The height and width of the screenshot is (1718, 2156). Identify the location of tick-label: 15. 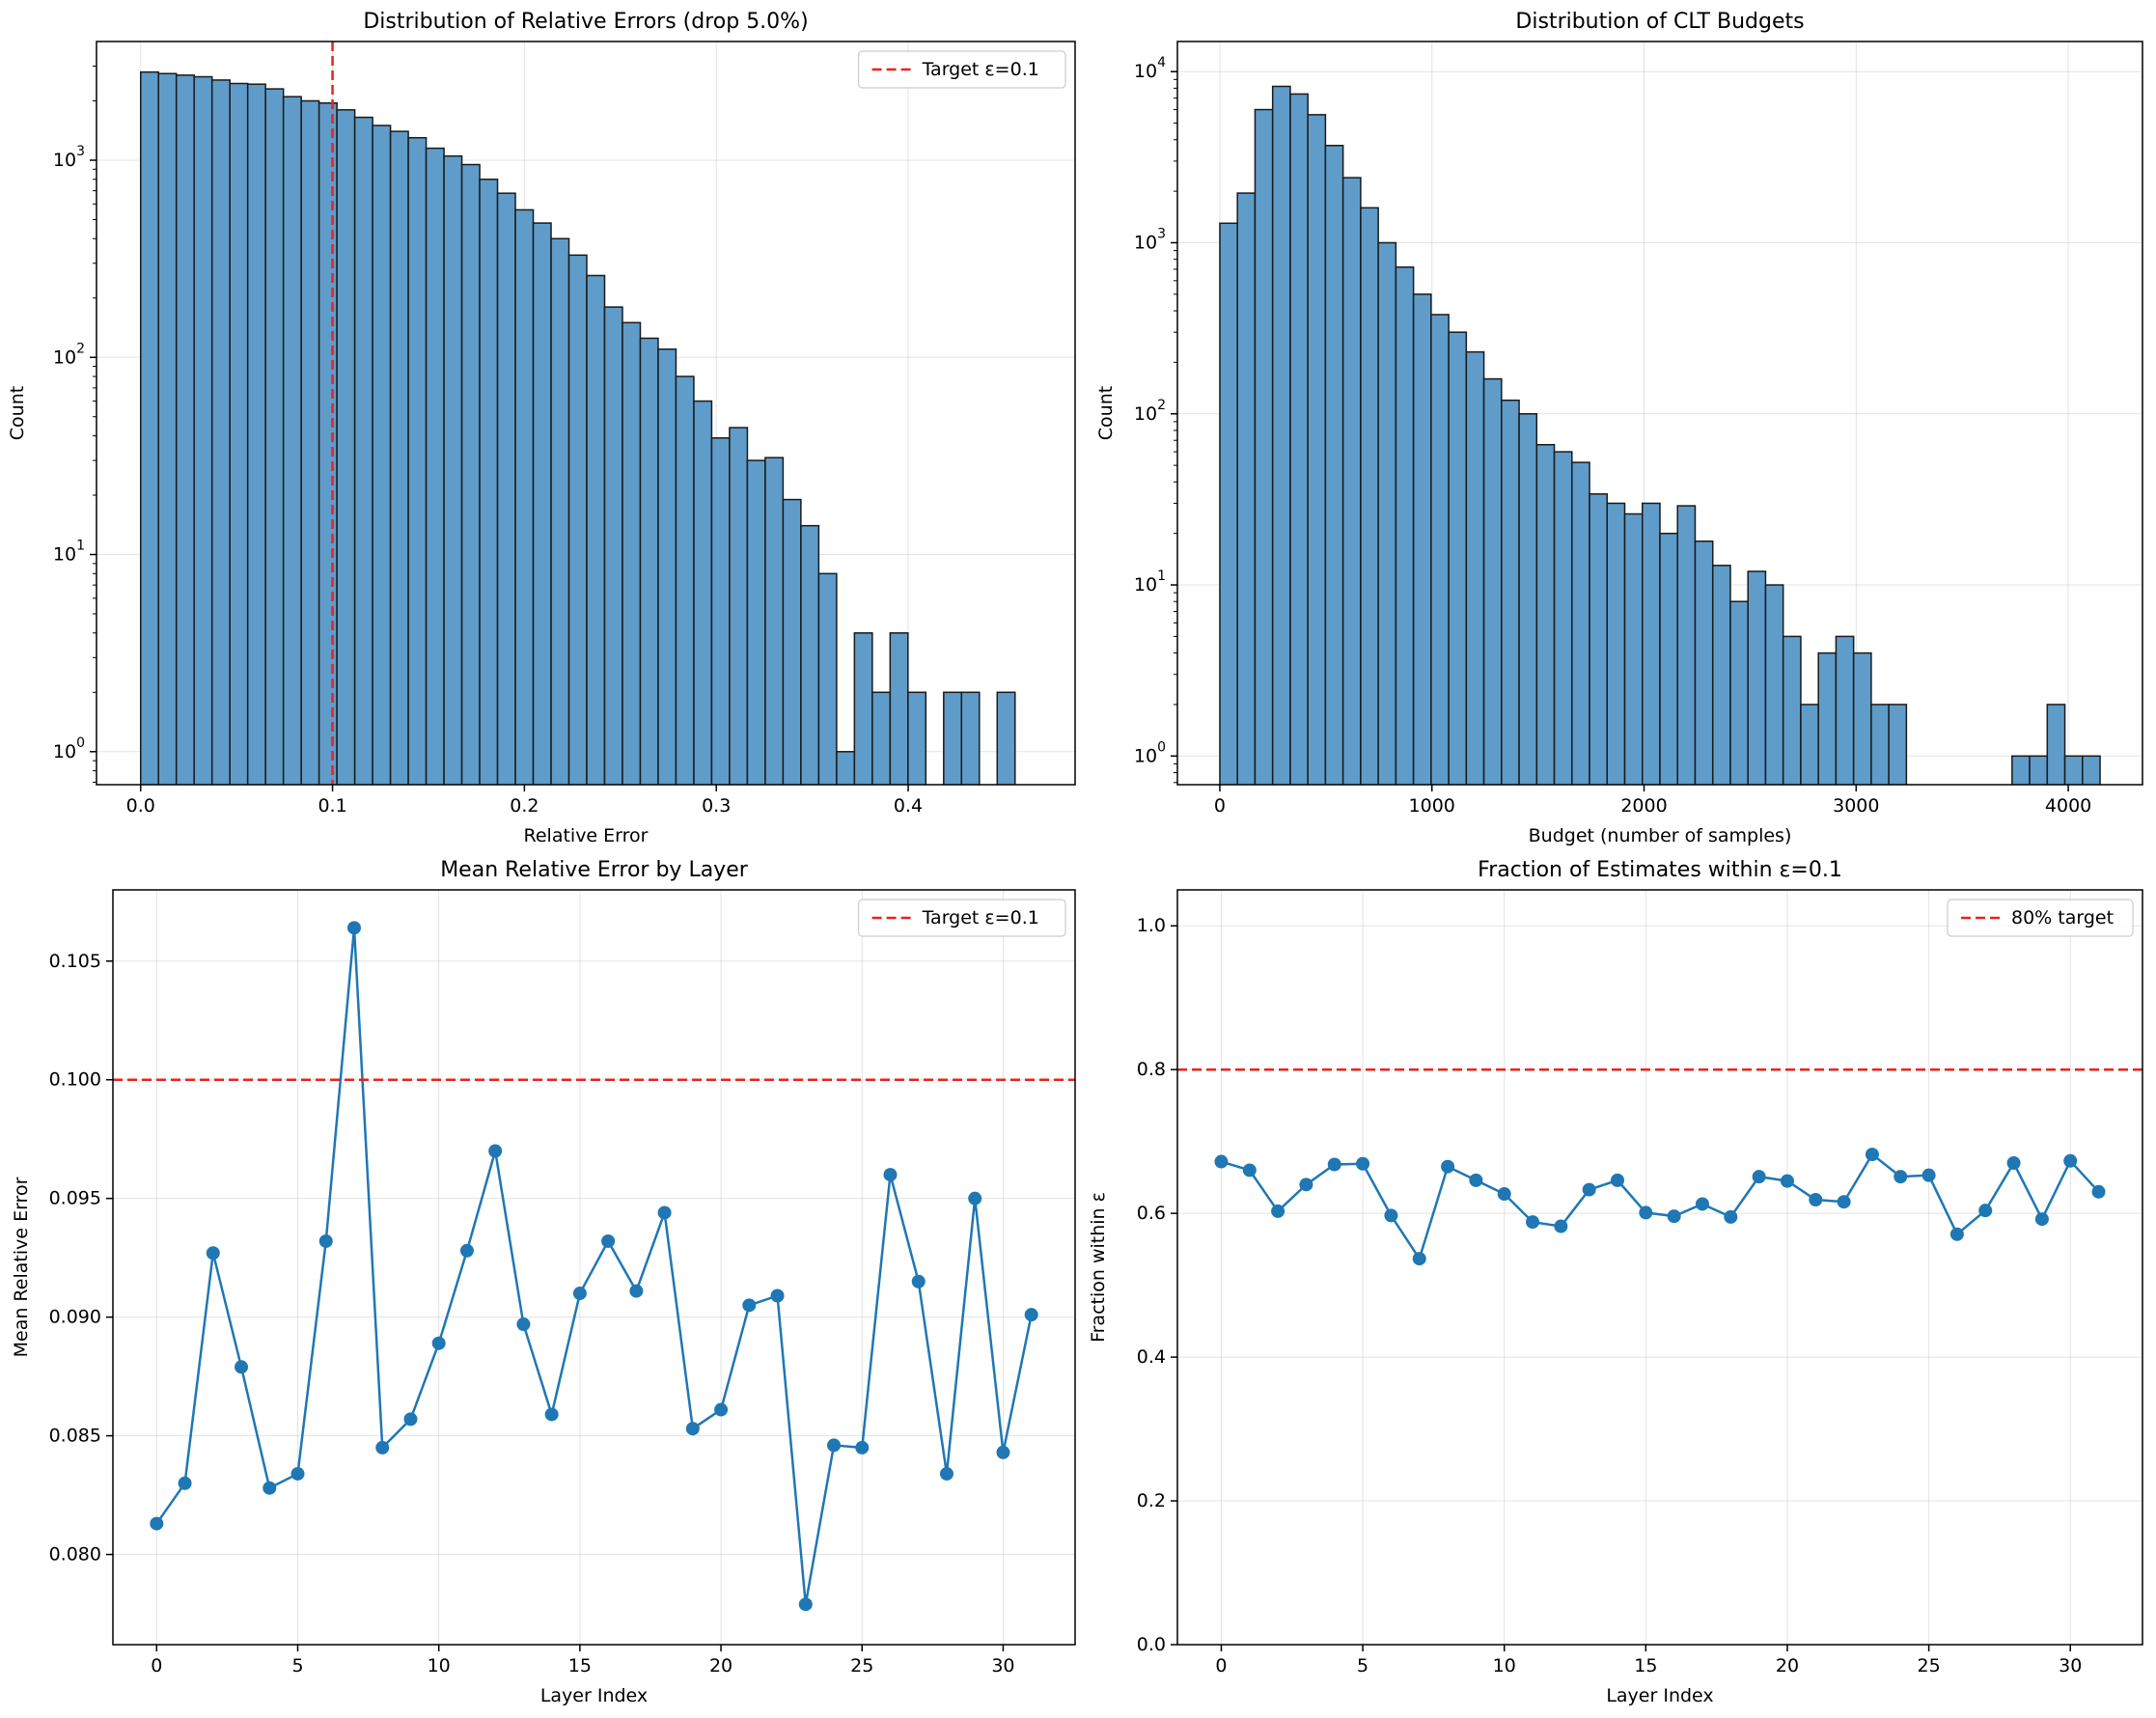
(1645, 1665).